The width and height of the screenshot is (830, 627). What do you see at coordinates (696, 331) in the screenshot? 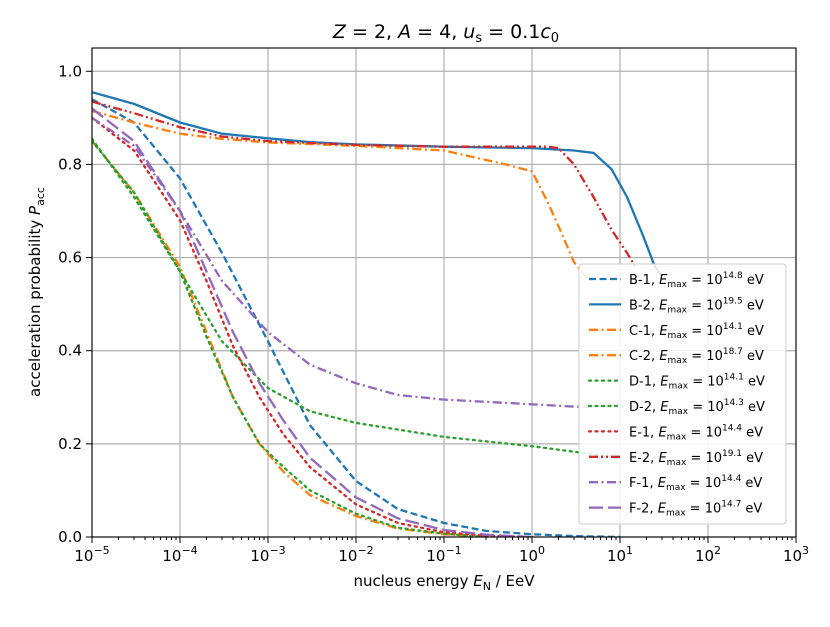
I see `legend-label-c-1: C-1, Emax = 1014.1 eV` at bounding box center [696, 331].